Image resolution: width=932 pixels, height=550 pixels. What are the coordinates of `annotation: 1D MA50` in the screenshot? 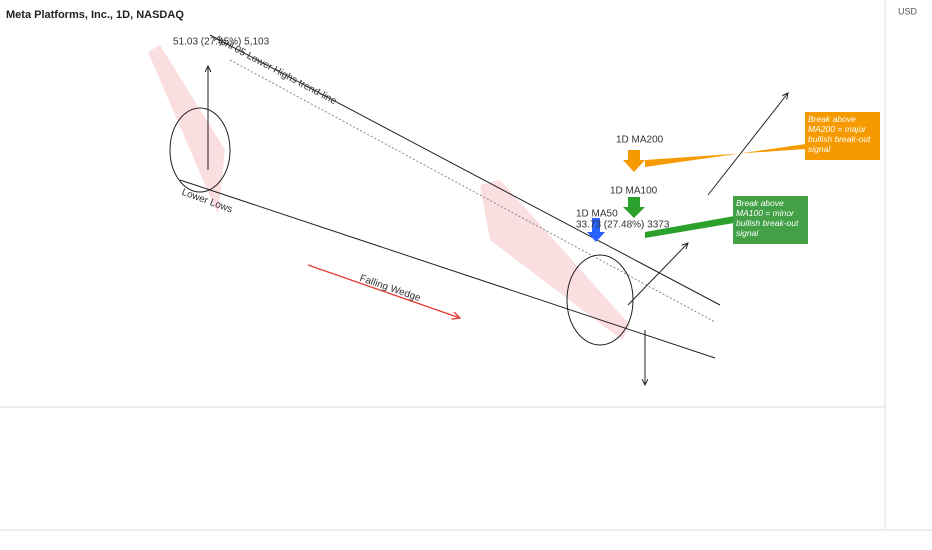 It's located at (597, 214).